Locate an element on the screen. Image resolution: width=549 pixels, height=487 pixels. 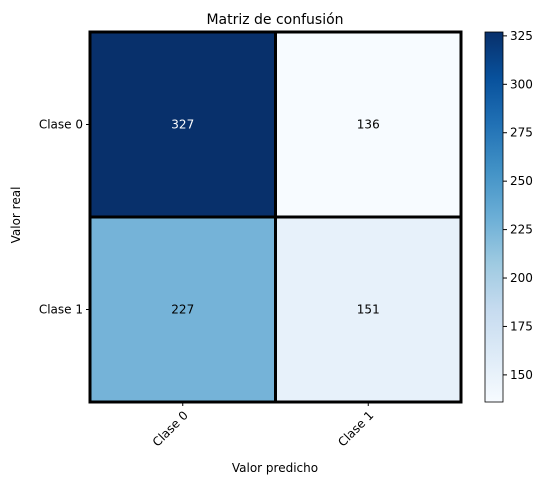
y-axis-label: Valor real is located at coordinates (16, 215).